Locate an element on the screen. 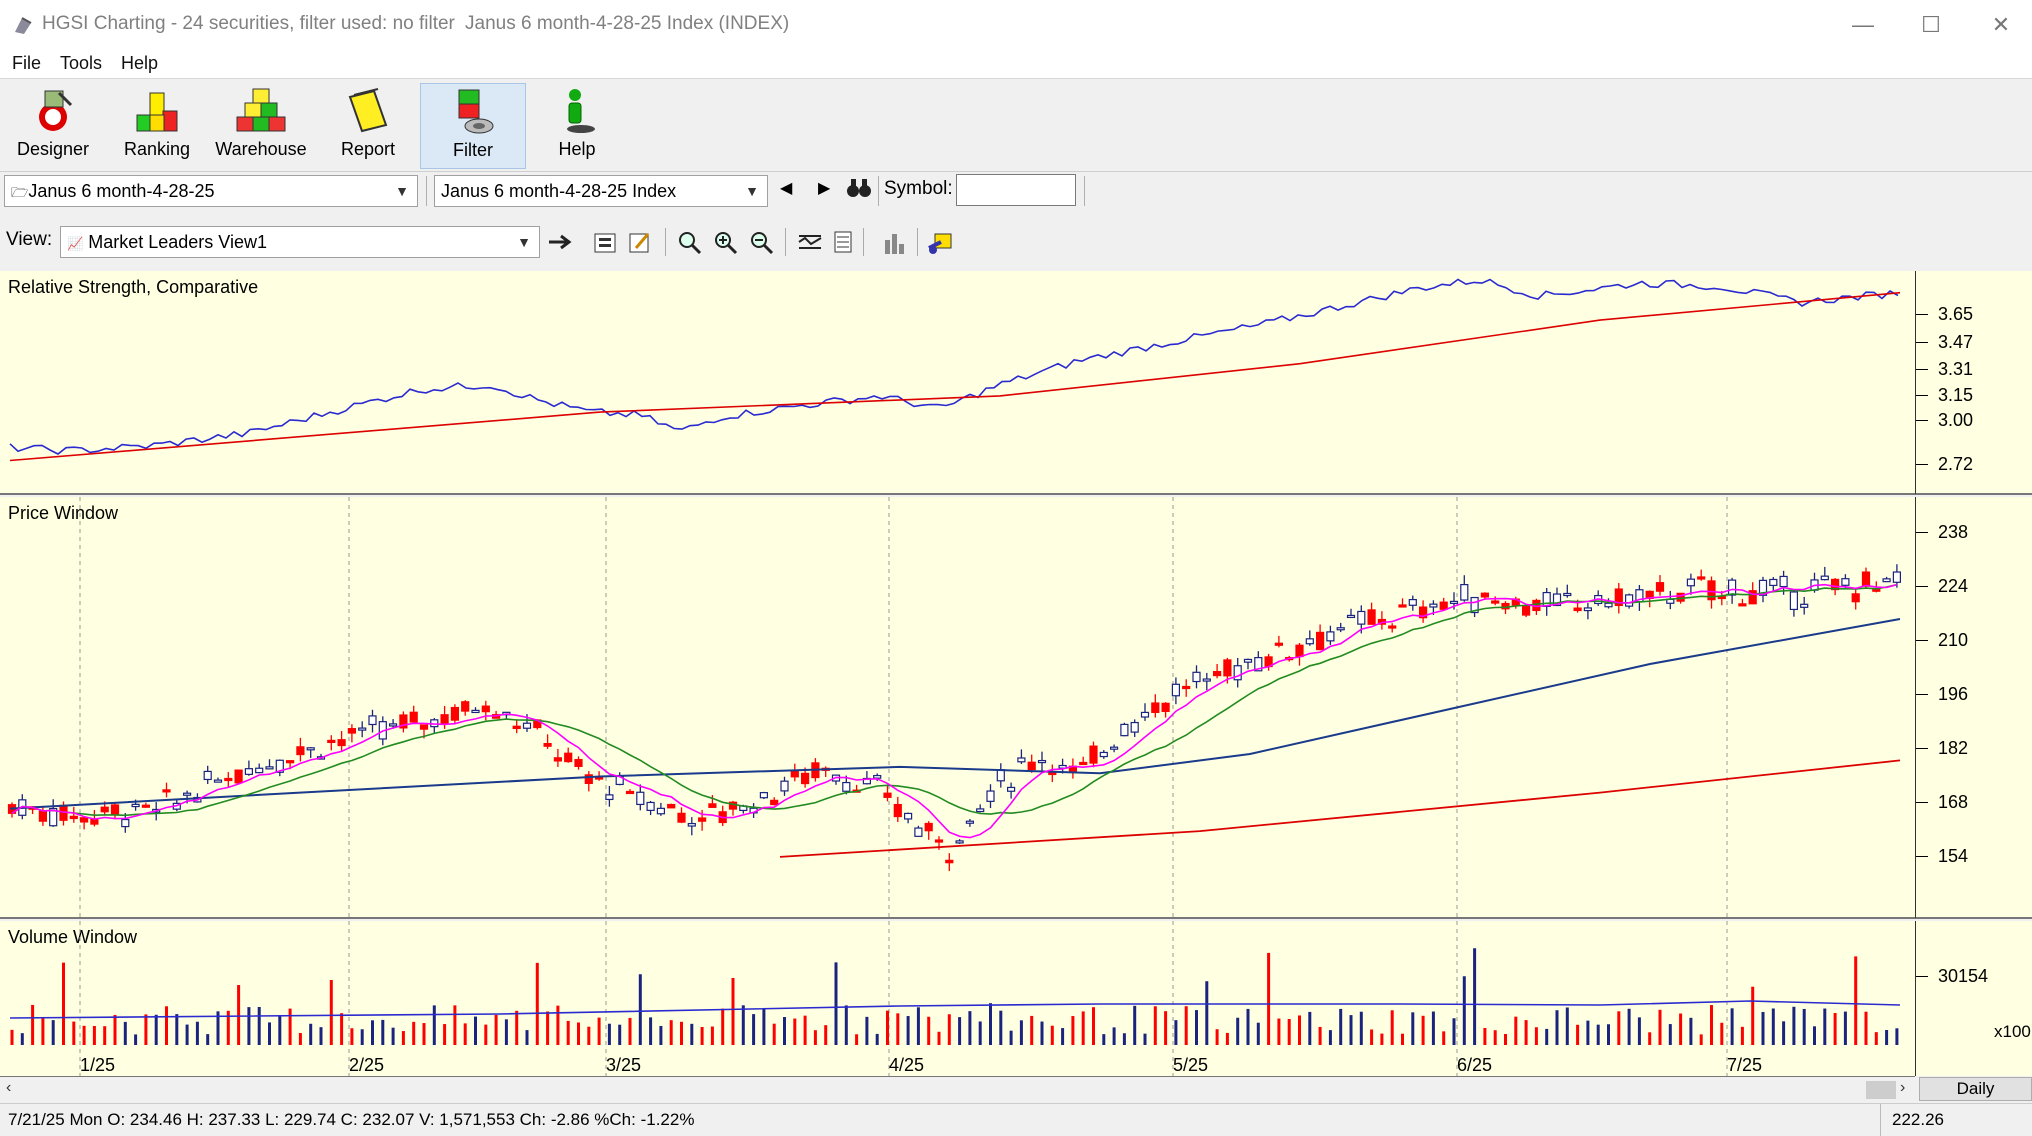 The height and width of the screenshot is (1136, 2032). report-icon is located at coordinates (368, 110).